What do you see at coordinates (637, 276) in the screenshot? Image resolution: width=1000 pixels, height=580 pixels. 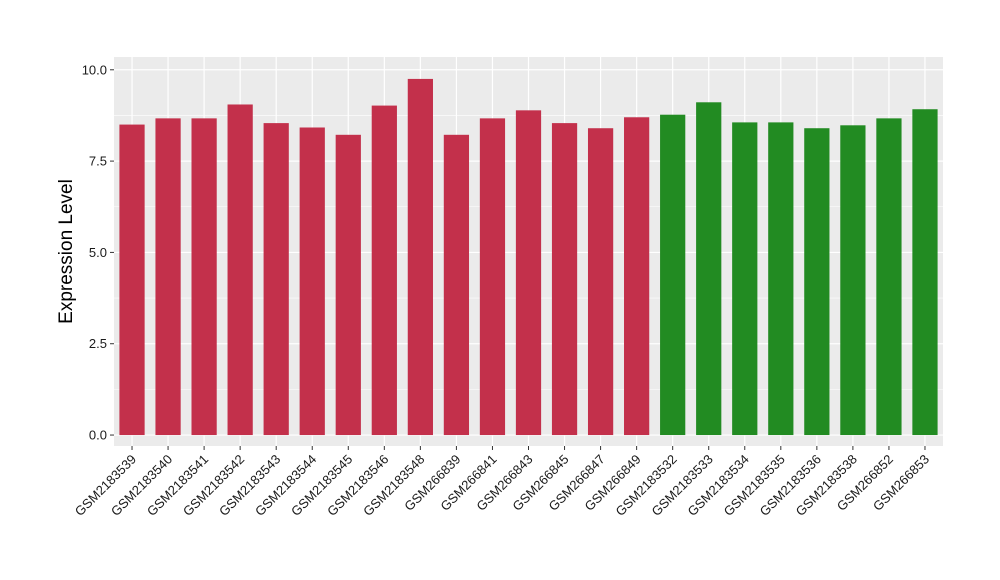 I see `bar-GSM266849` at bounding box center [637, 276].